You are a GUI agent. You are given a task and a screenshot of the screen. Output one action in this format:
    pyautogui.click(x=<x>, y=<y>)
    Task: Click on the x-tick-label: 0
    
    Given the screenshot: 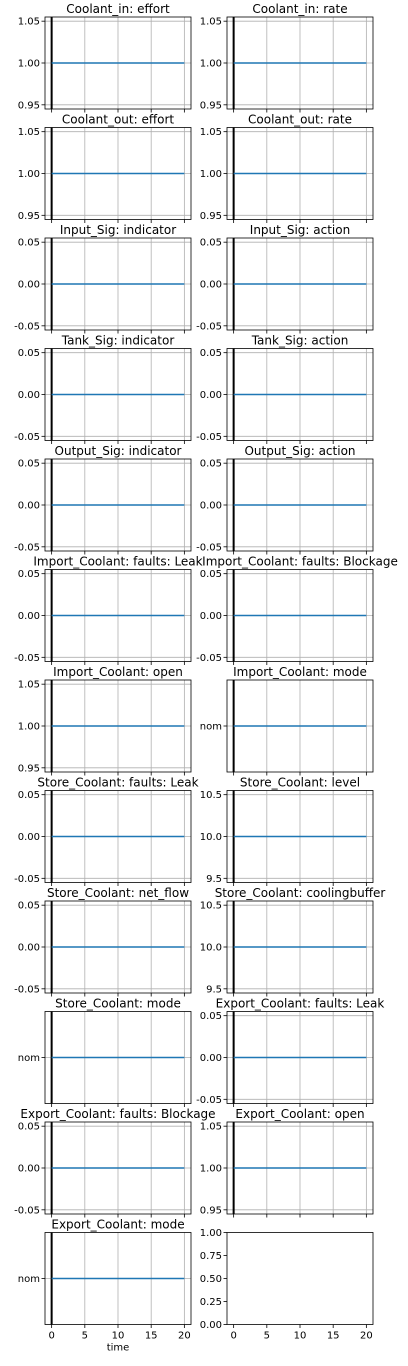 What is the action you would take?
    pyautogui.click(x=51, y=1336)
    